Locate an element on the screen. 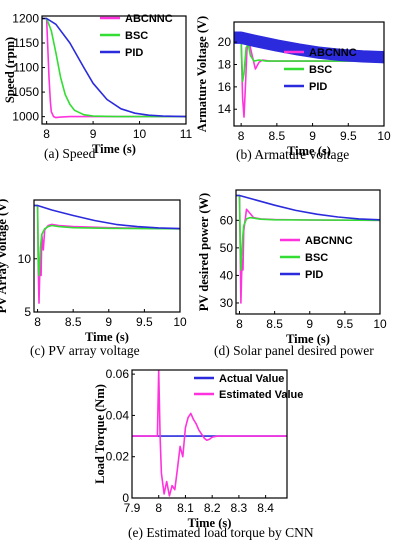 This screenshot has height=546, width=400. x-tick-label: 8.2 is located at coordinates (212, 508).